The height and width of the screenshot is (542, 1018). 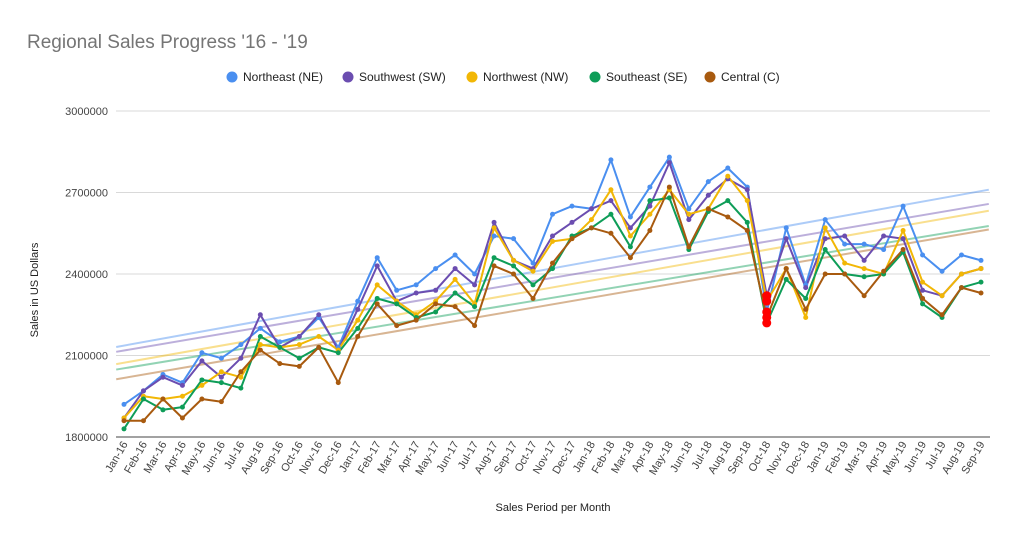 I want to click on x-axis-label: Sales Period per Month, so click(x=553, y=508).